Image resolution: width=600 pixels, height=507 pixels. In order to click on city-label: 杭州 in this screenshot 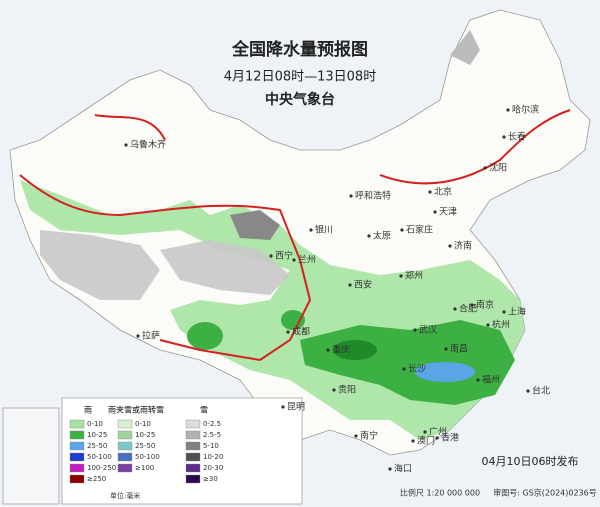, I will do `click(501, 325)`.